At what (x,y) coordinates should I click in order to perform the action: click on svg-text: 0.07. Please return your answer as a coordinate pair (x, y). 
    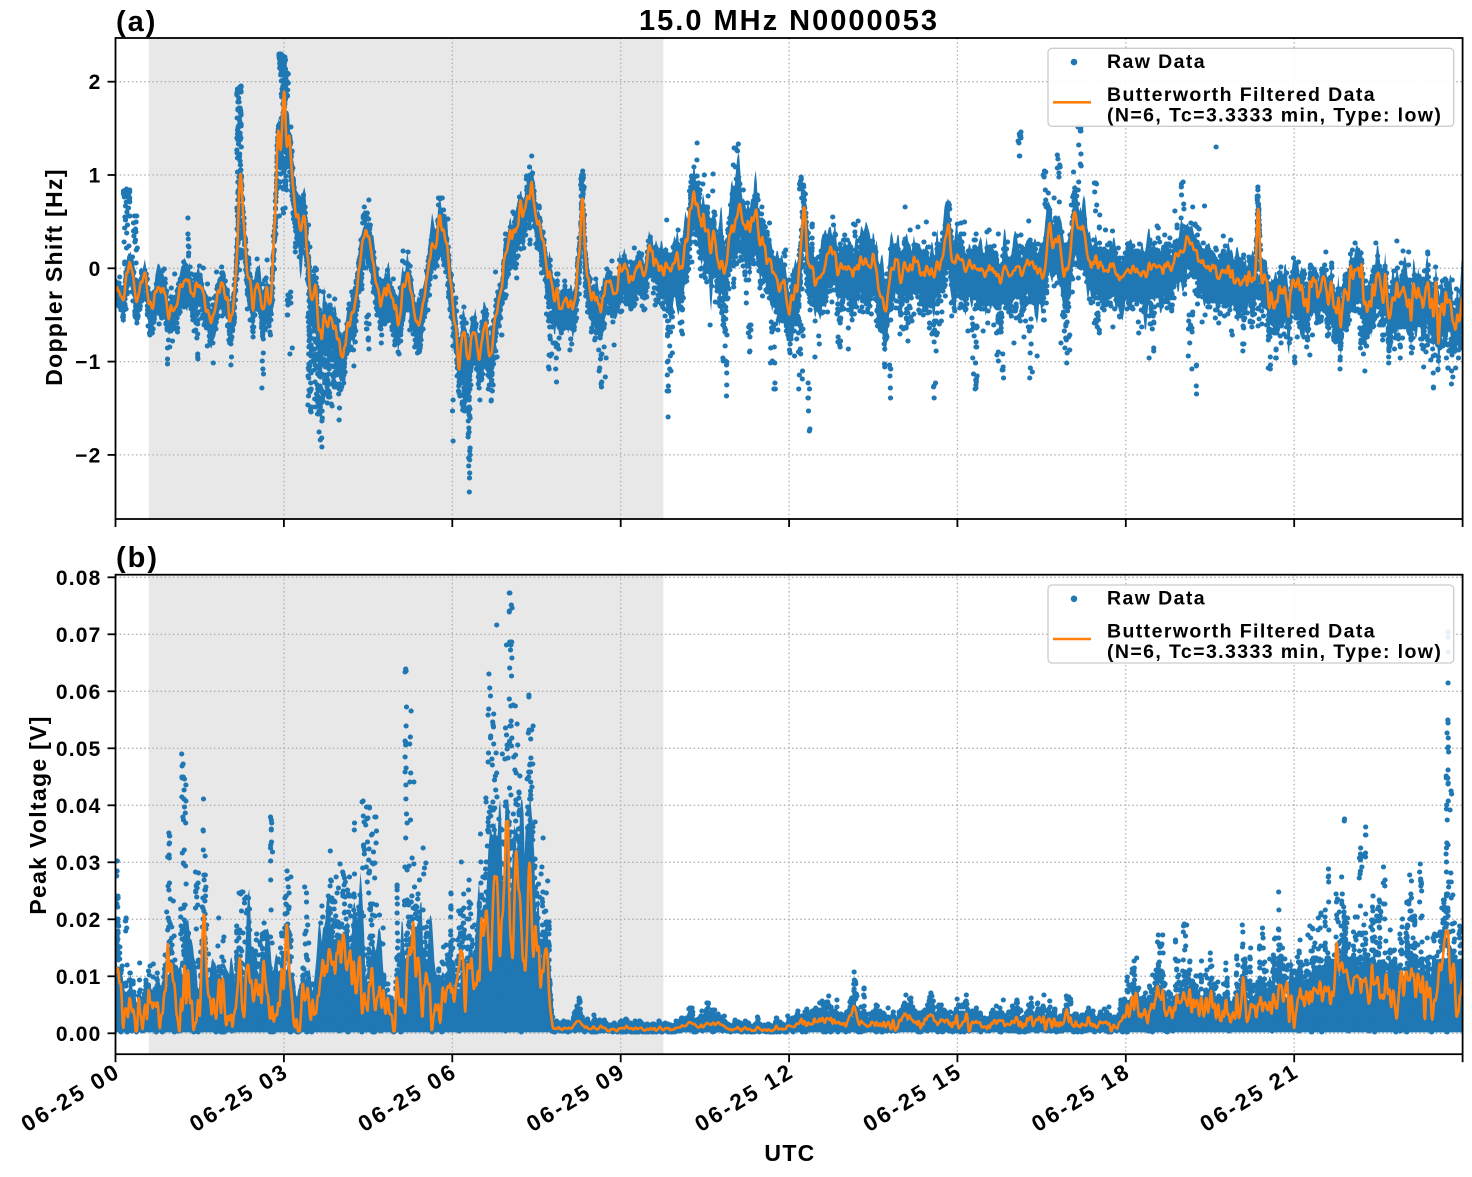
    Looking at the image, I should click on (79, 635).